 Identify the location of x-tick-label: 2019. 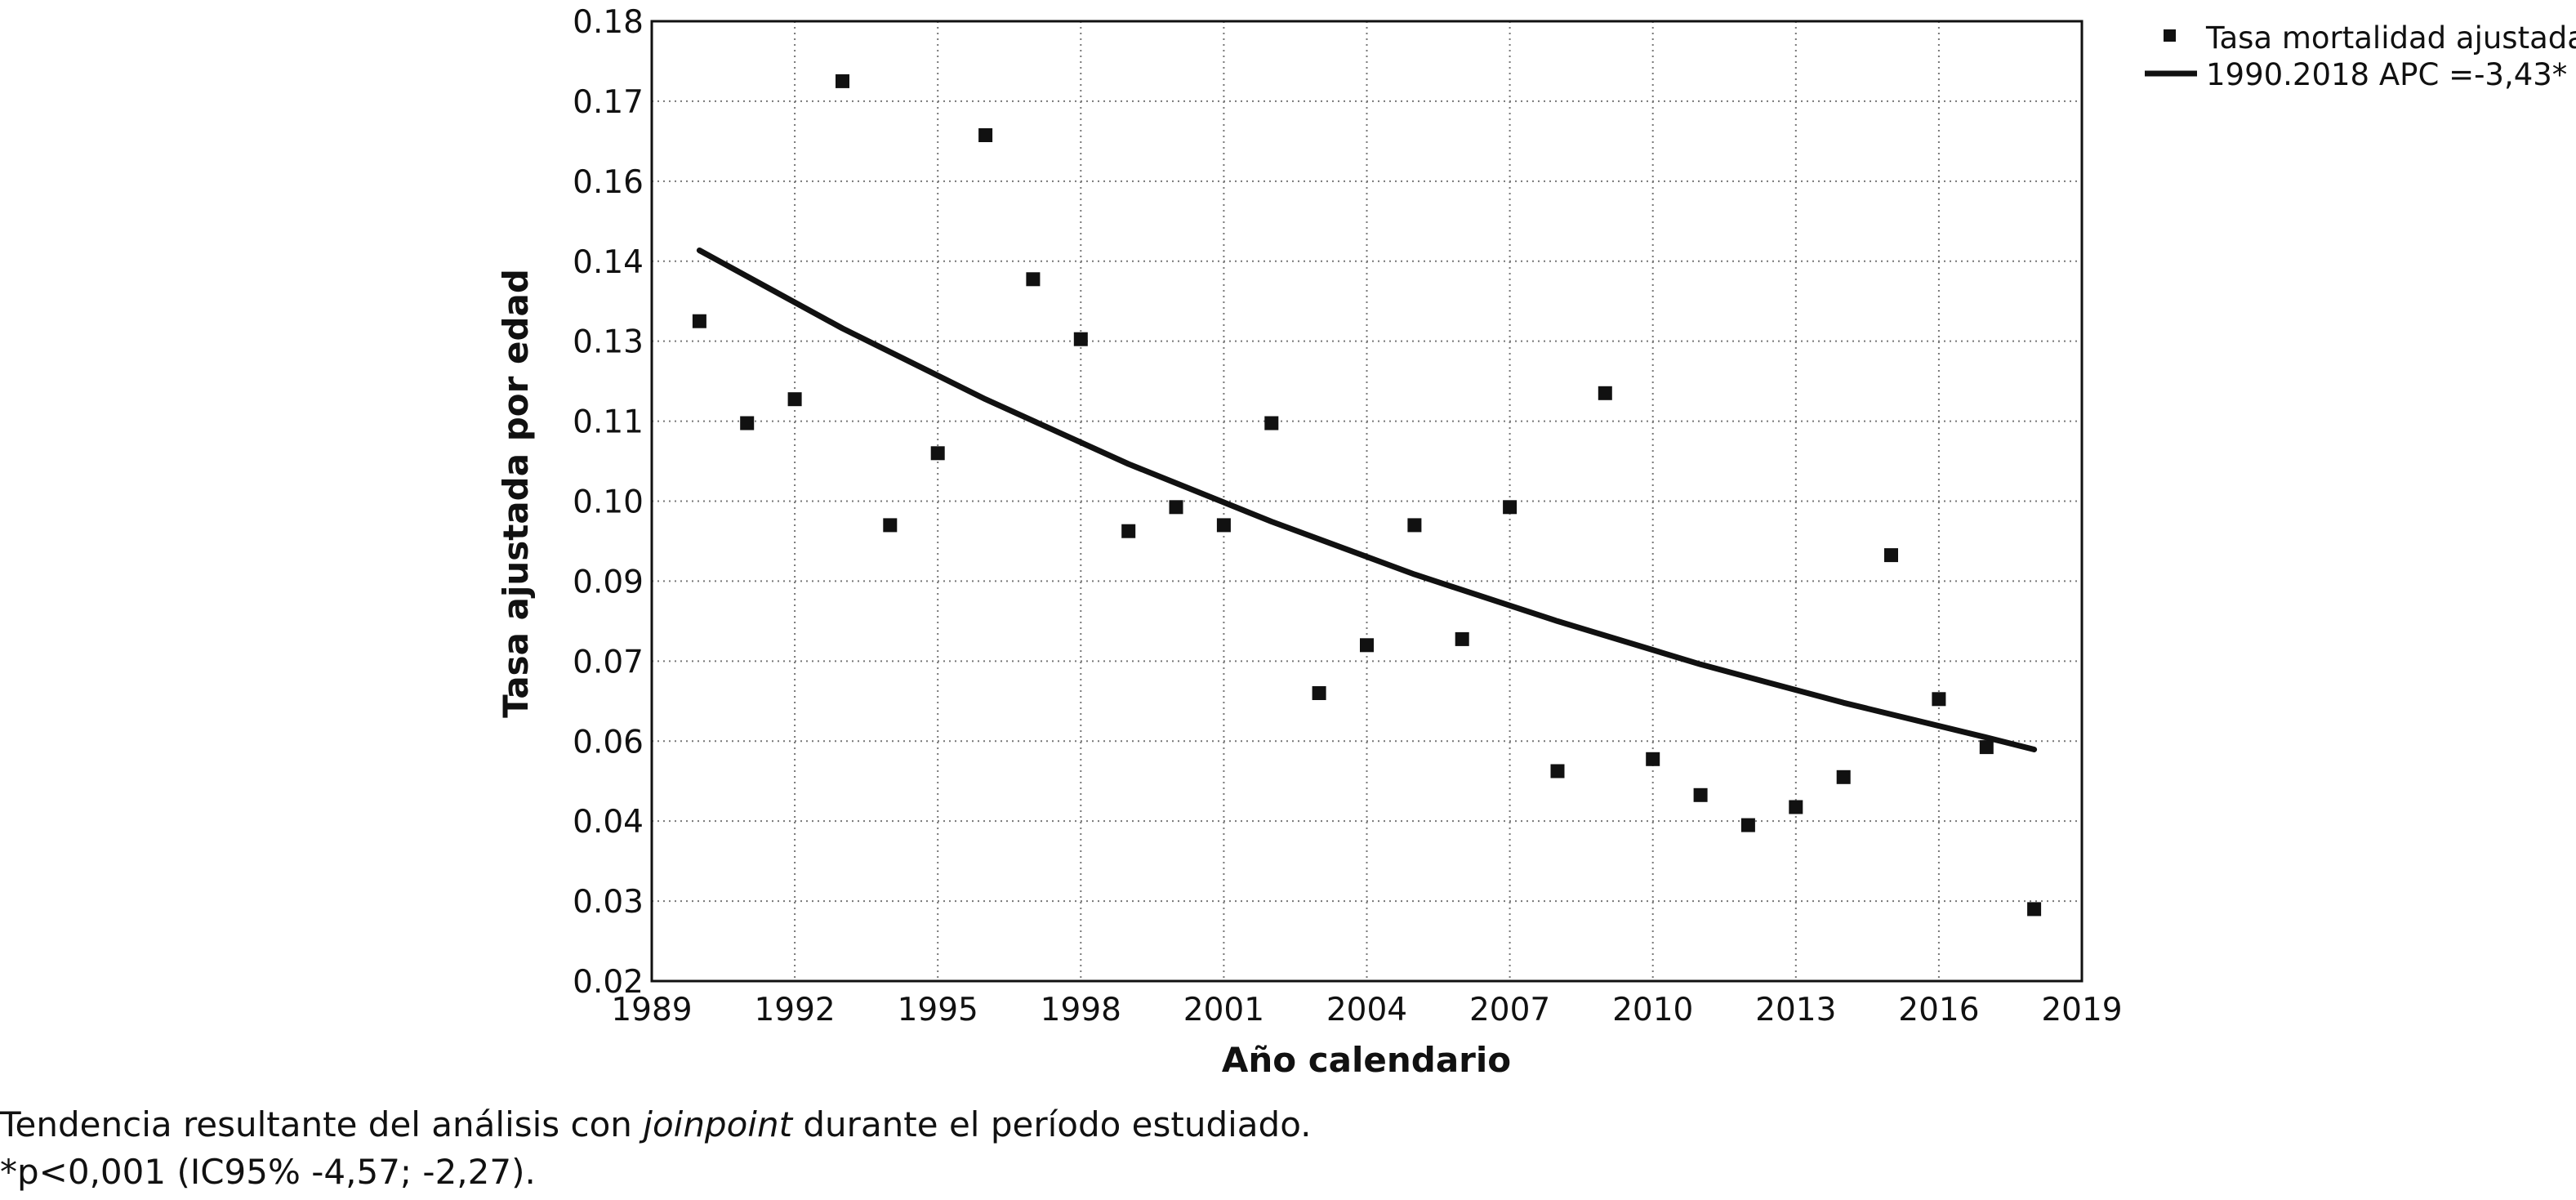
(2081, 1010).